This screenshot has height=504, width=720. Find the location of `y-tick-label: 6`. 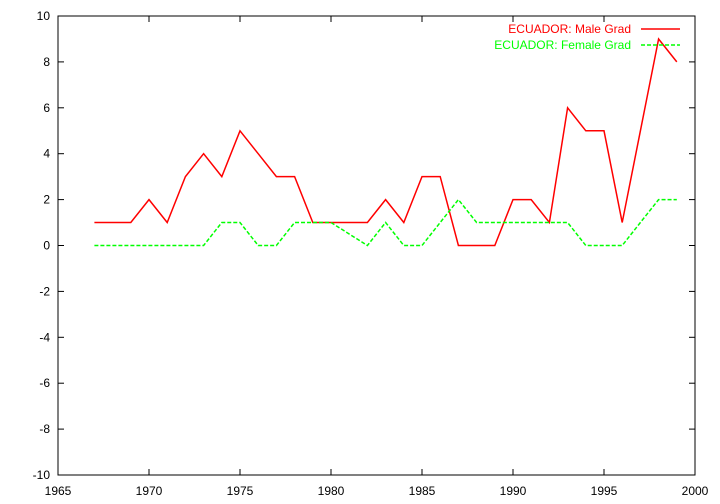

y-tick-label: 6 is located at coordinates (46, 108).